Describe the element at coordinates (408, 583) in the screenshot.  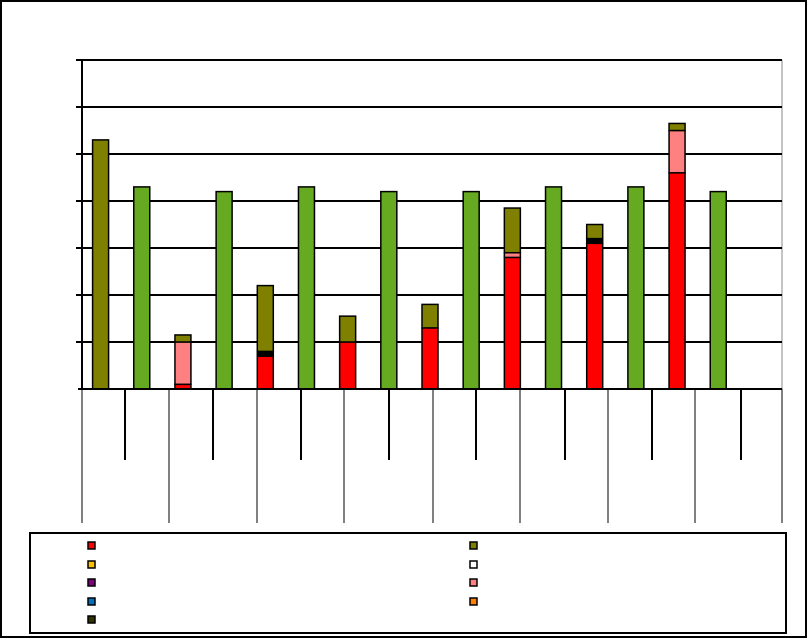
I see `legend-box` at that location.